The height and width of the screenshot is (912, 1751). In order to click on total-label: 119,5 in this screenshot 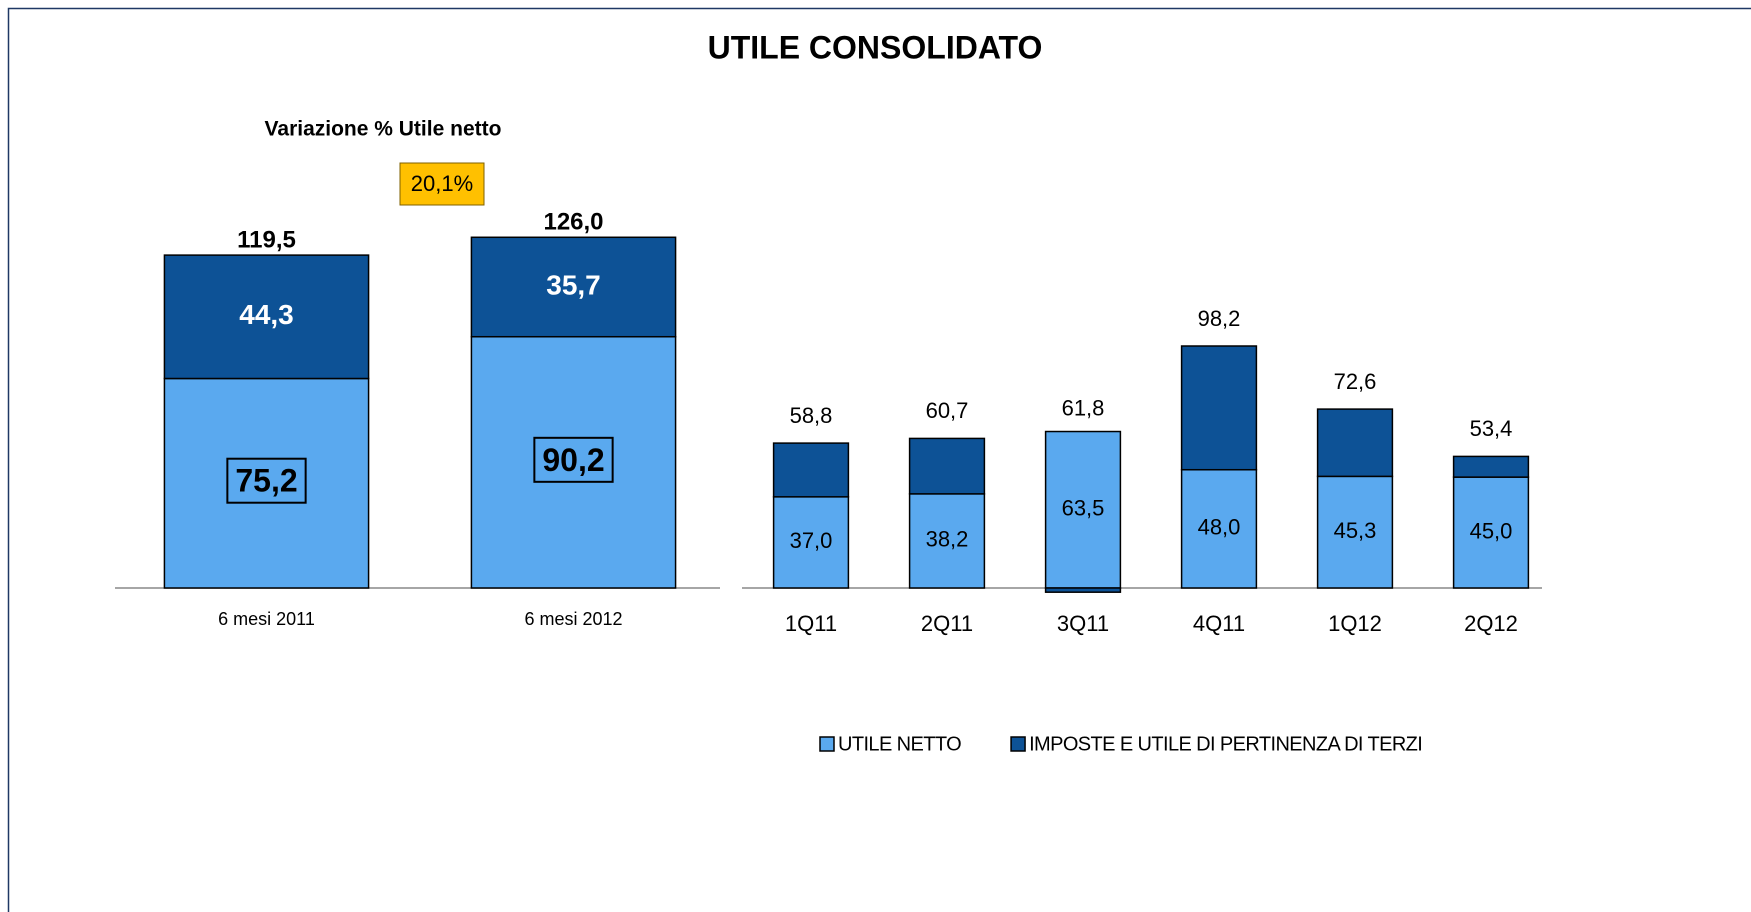, I will do `click(266, 239)`.